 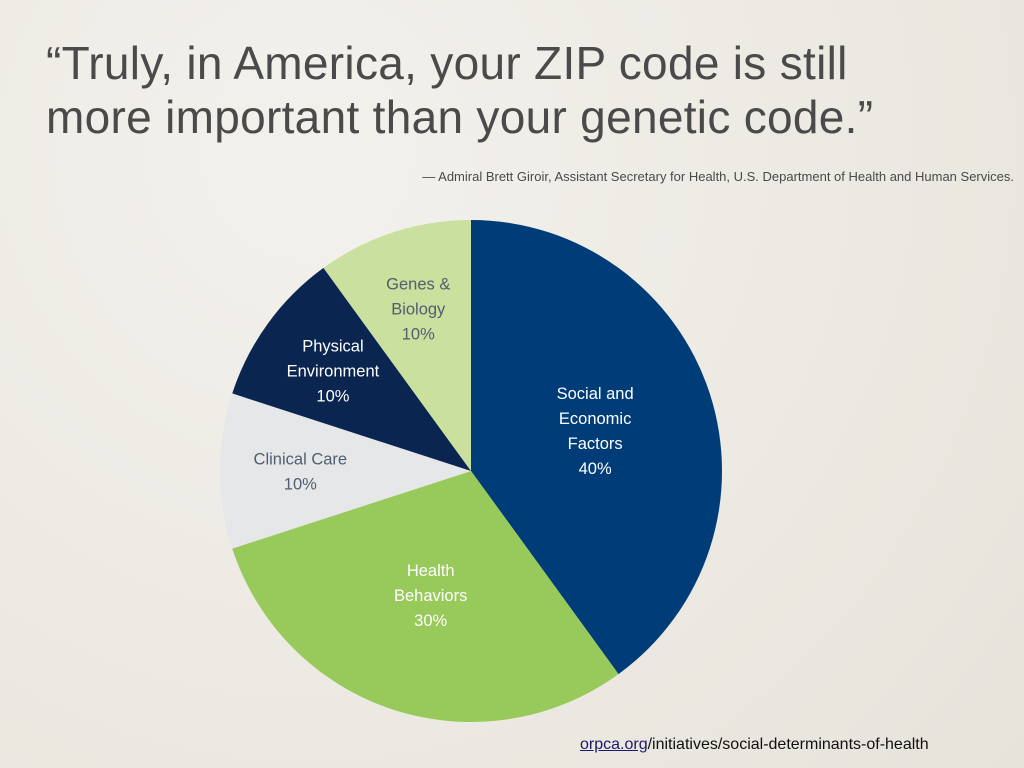 What do you see at coordinates (614, 744) in the screenshot?
I see `source-link: orpca.org` at bounding box center [614, 744].